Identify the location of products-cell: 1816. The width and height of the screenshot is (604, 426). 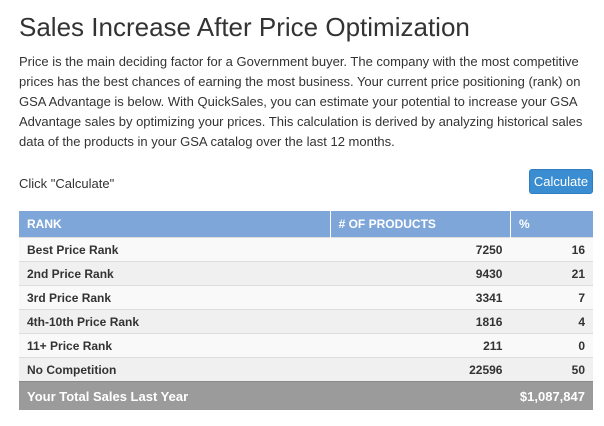
(420, 321).